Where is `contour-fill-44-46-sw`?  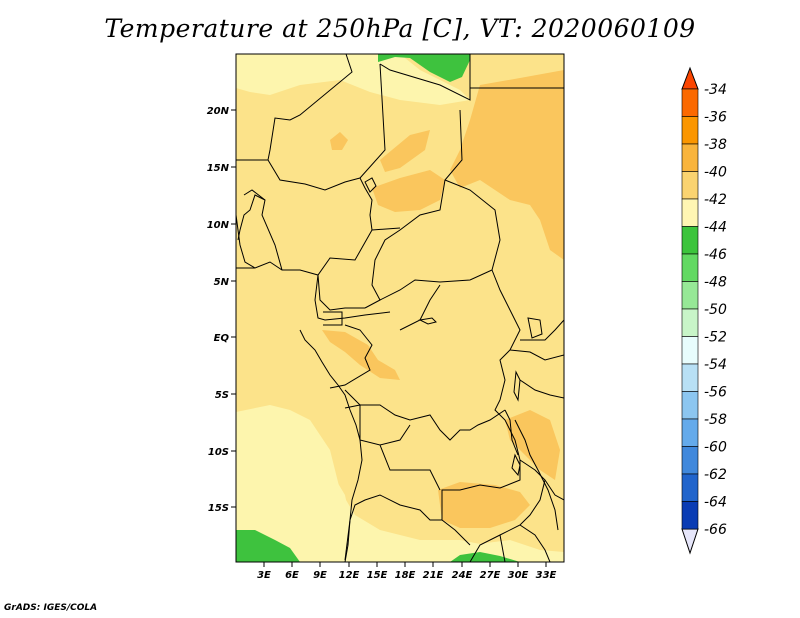 contour-fill-44-46-sw is located at coordinates (268, 546).